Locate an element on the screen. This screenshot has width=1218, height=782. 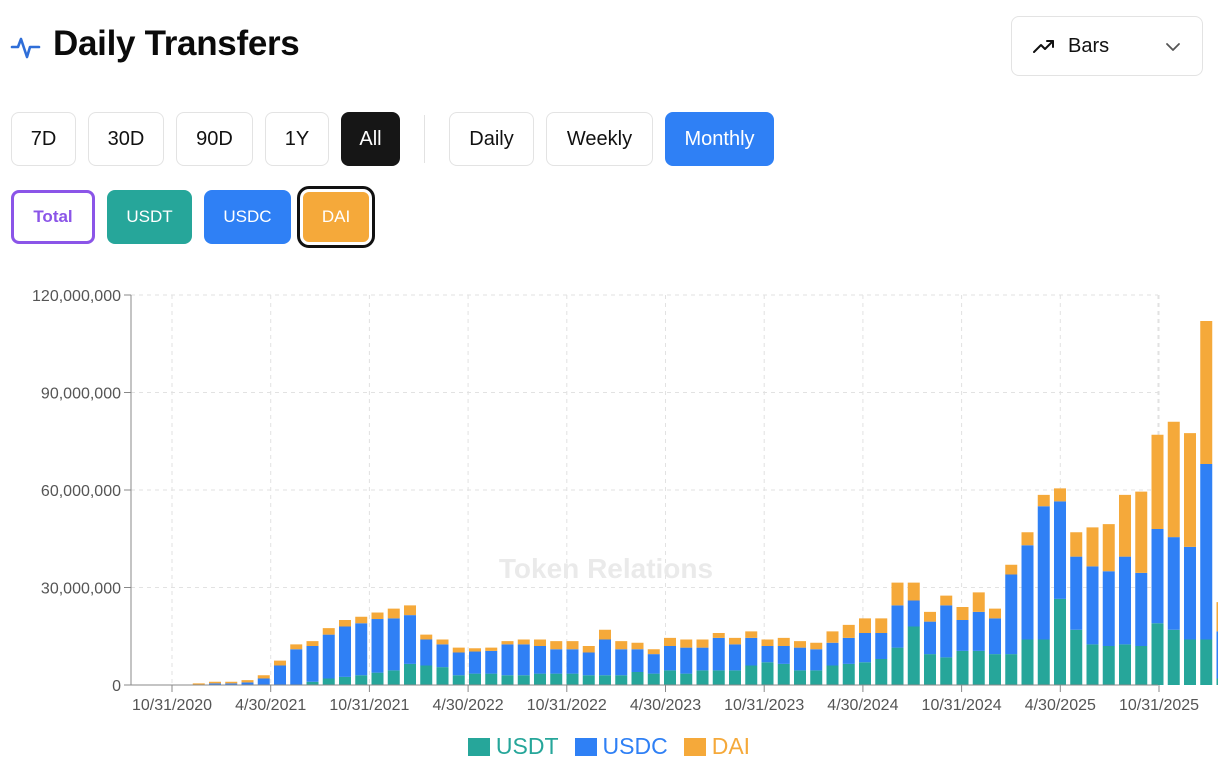
interval-weekly-button: Weekly is located at coordinates (599, 139).